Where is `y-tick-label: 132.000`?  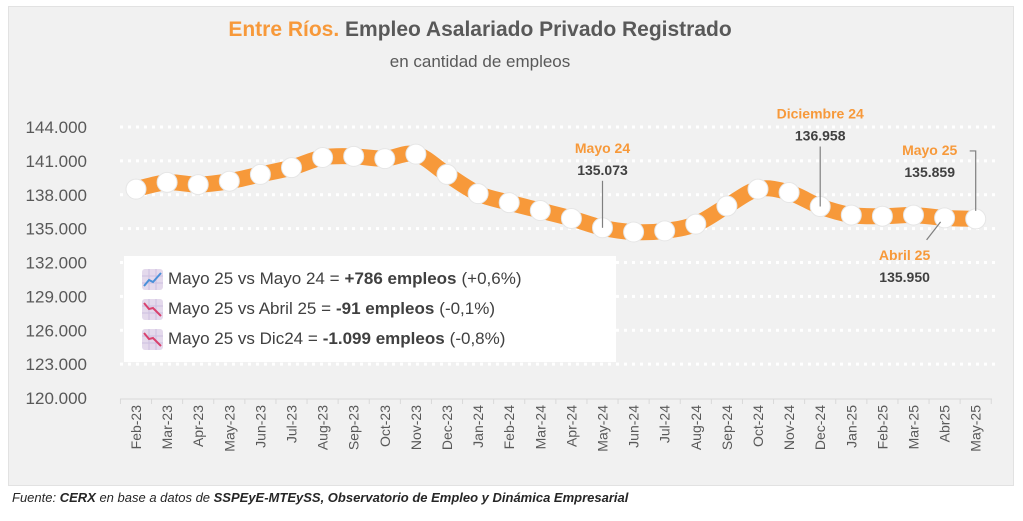
y-tick-label: 132.000 is located at coordinates (56, 263).